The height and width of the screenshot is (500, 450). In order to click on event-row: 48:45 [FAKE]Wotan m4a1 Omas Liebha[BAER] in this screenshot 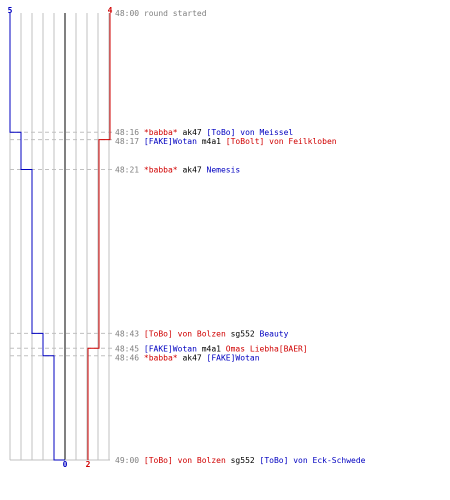, I will do `click(211, 348)`.